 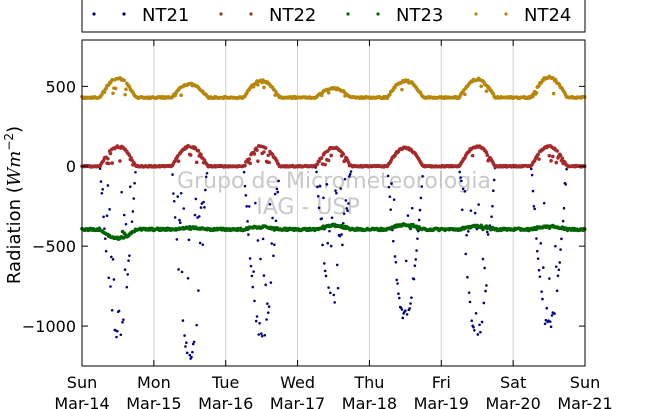 I want to click on legend-label-NT24: NT24, so click(x=547, y=15).